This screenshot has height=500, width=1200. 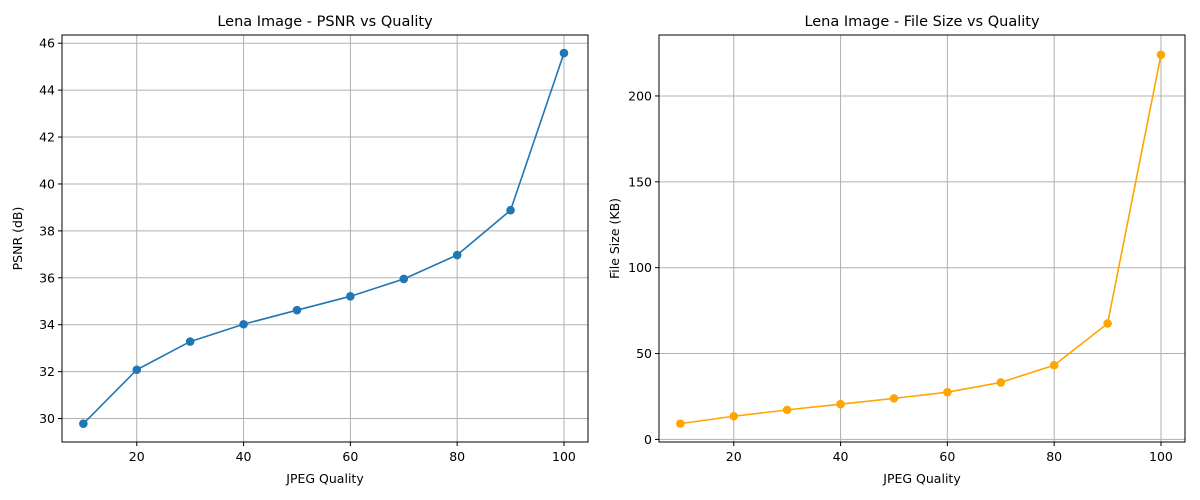 What do you see at coordinates (47, 371) in the screenshot?
I see `y-tick-label: 32` at bounding box center [47, 371].